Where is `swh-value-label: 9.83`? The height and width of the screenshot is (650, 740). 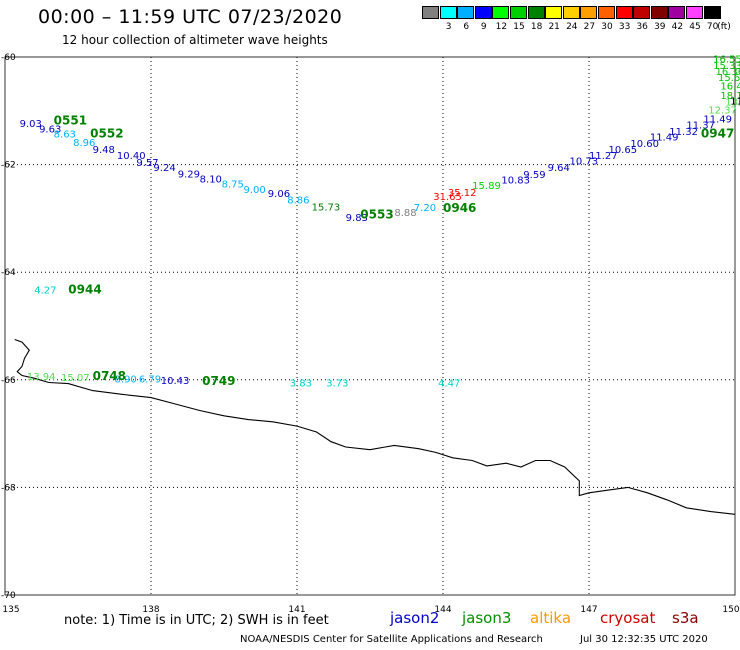 swh-value-label: 9.83 is located at coordinates (357, 218).